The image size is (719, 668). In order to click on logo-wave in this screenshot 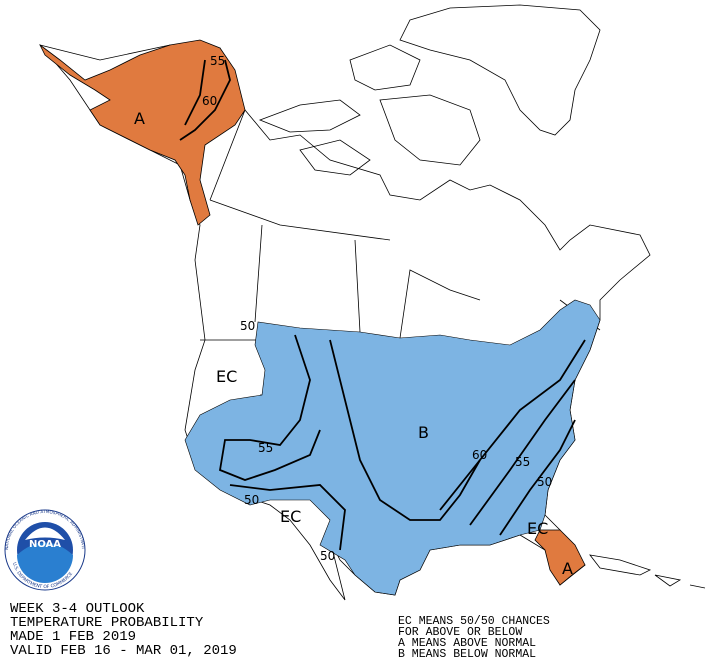, I will do `click(45, 562)`.